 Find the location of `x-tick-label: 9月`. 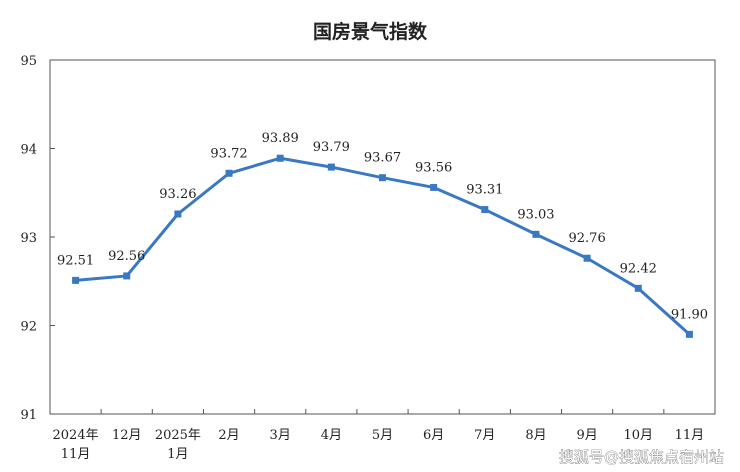

x-tick-label: 9月 is located at coordinates (586, 435).